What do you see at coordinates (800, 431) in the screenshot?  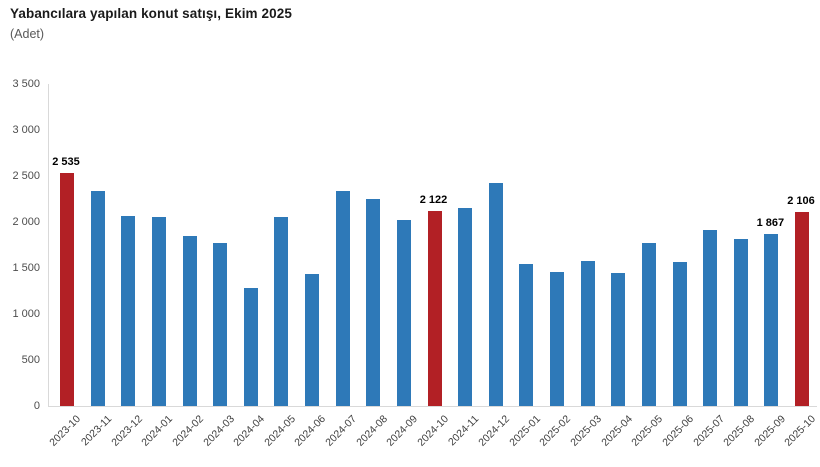 I see `x-axis-label: 2025-10` at bounding box center [800, 431].